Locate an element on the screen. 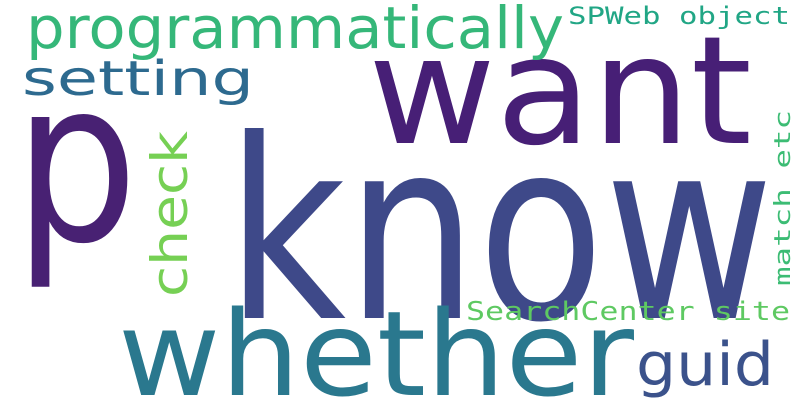 Image resolution: width=800 pixels, height=400 pixels. word-check: check is located at coordinates (170, 214).